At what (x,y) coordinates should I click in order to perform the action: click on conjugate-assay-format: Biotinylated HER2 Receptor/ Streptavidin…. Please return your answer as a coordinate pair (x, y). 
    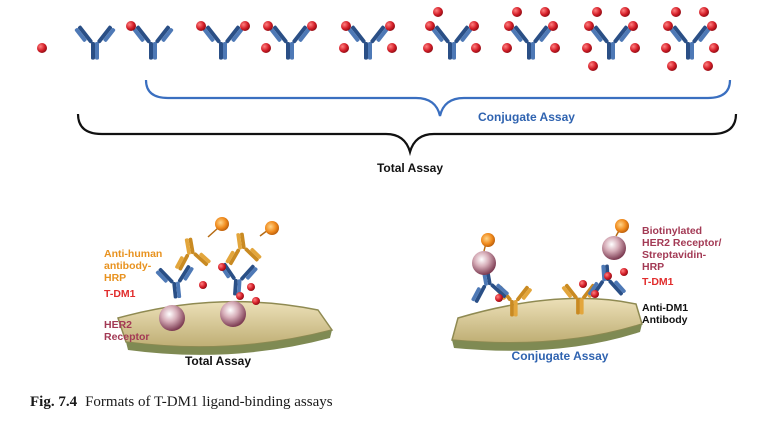
    Looking at the image, I should click on (587, 291).